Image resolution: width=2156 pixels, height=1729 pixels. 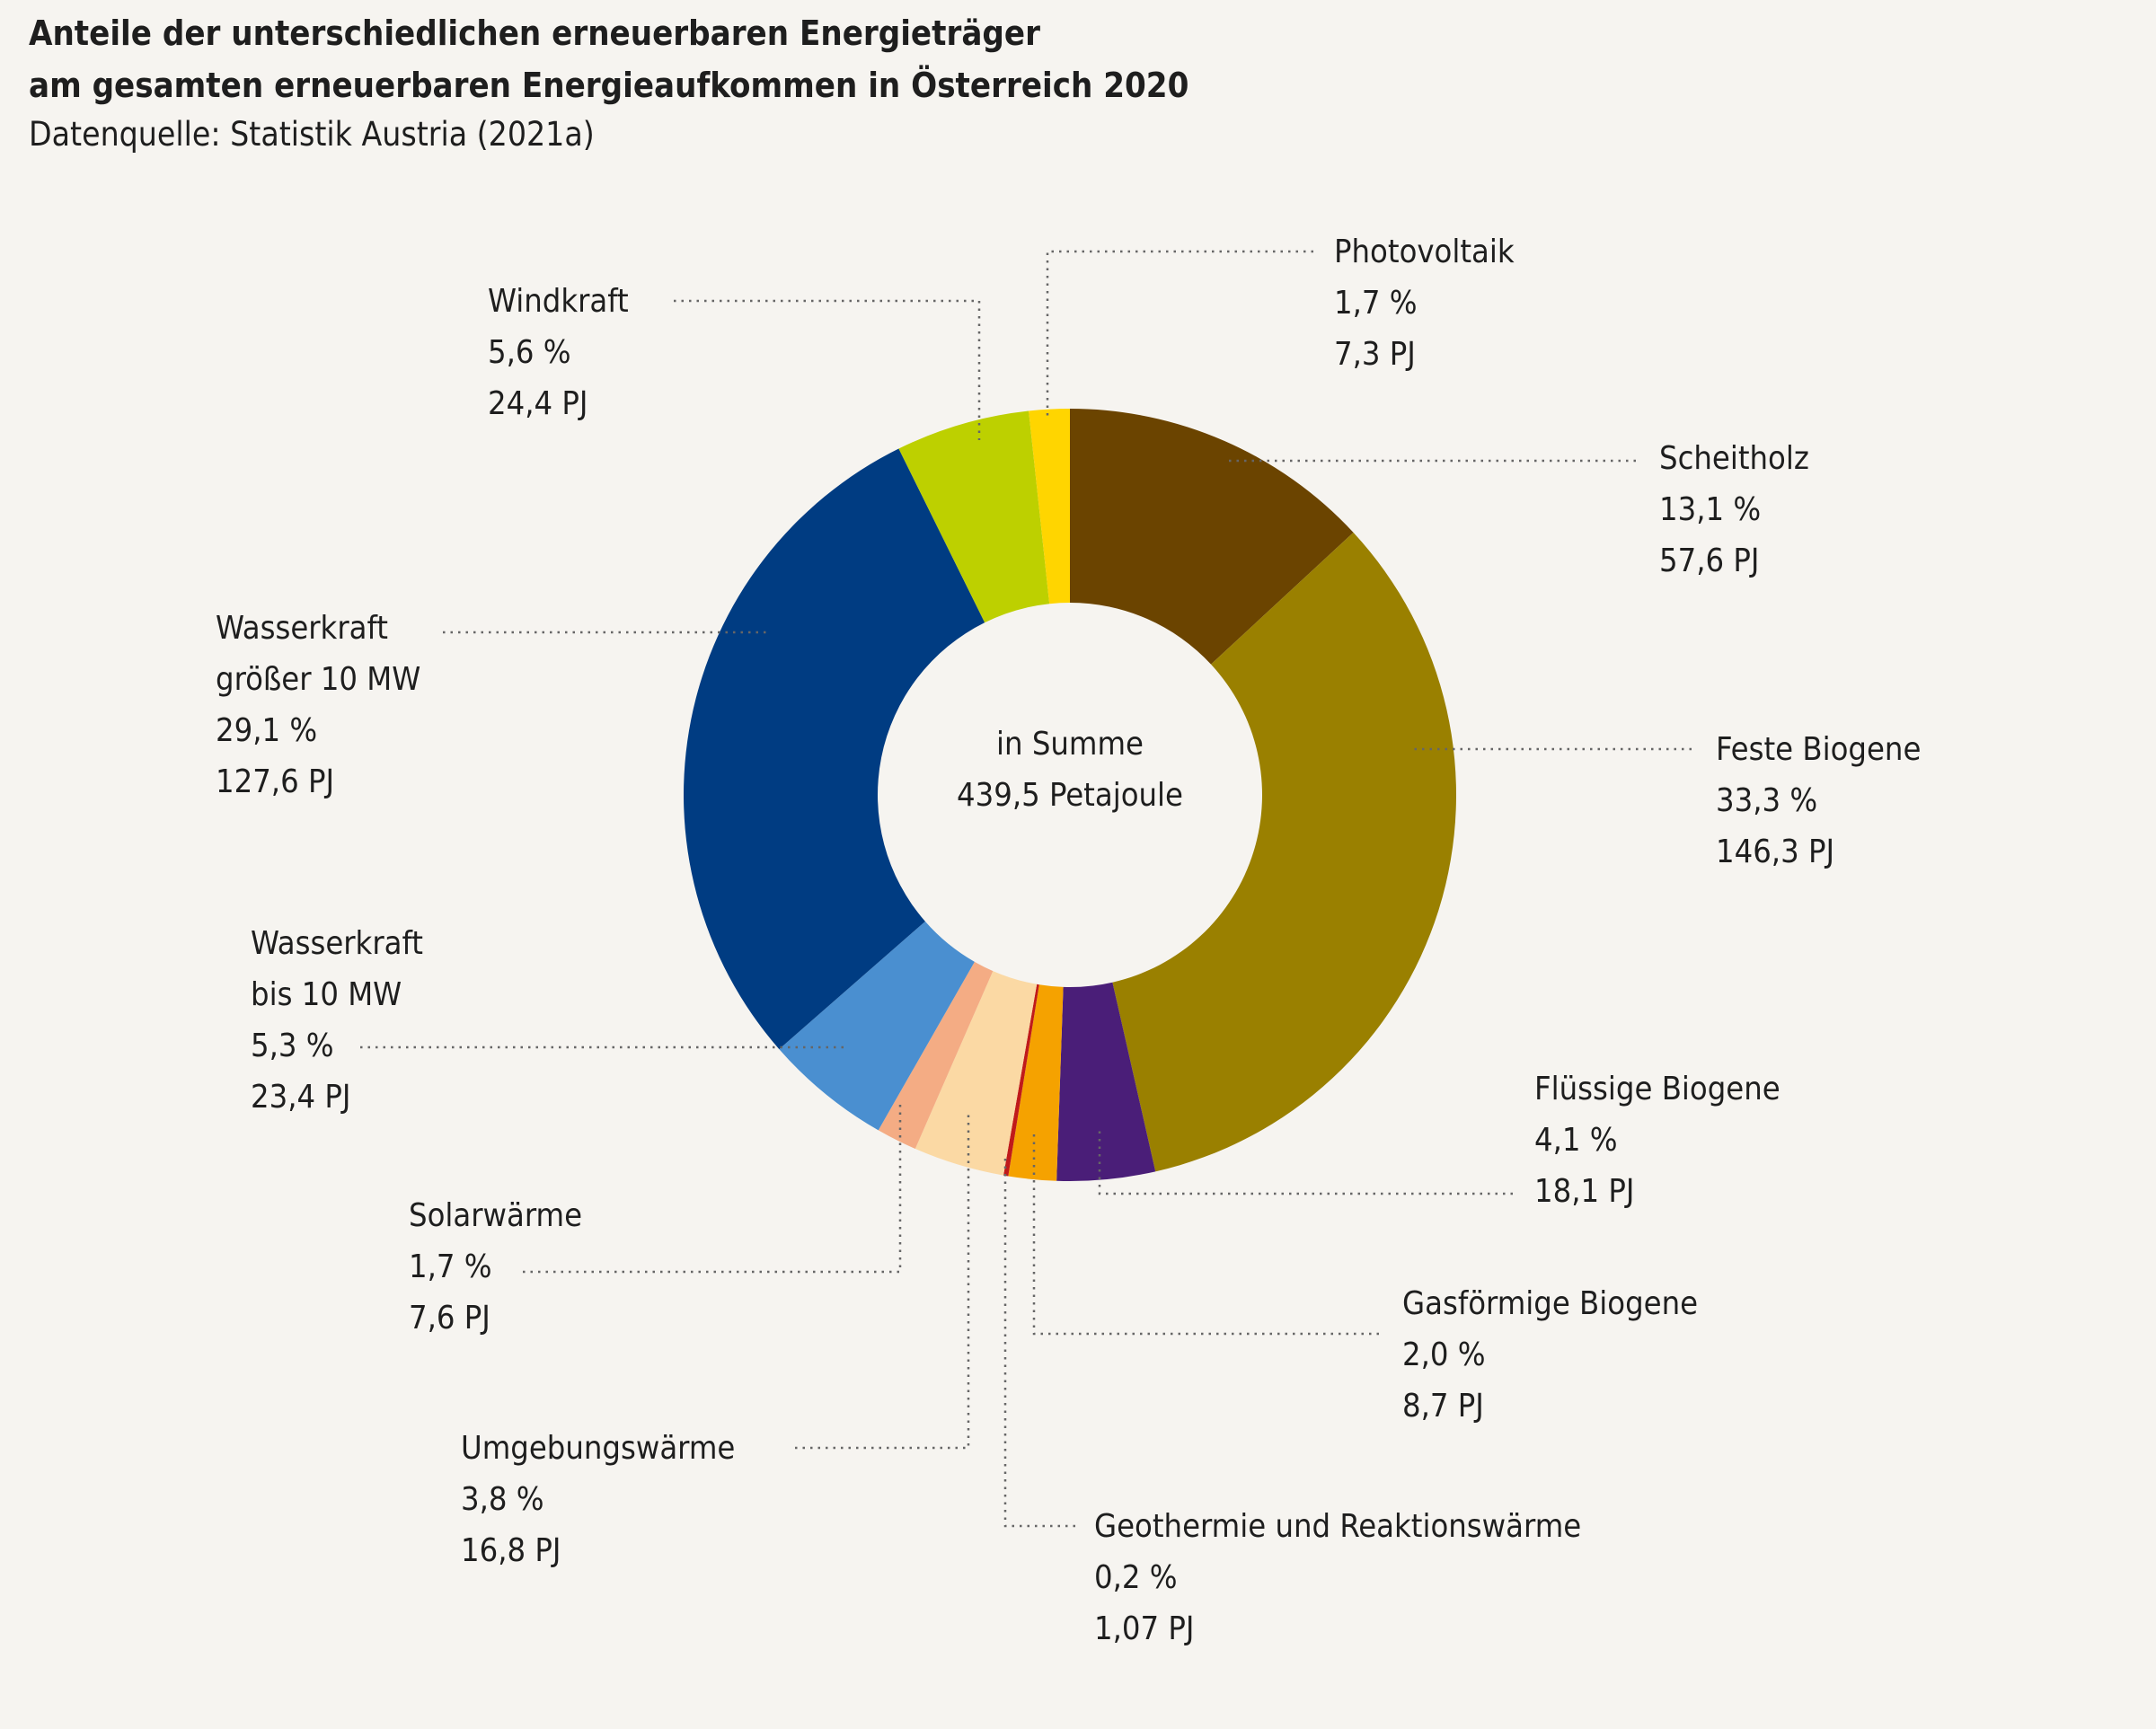 I want to click on label-name: Umgebungswärme, so click(x=598, y=1448).